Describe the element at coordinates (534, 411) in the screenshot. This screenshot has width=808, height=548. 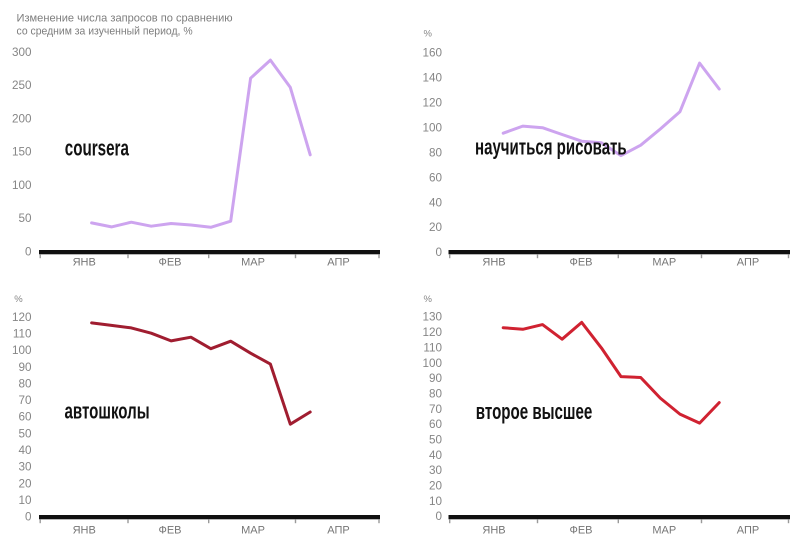
I see `svg-text: второе высшее` at that location.